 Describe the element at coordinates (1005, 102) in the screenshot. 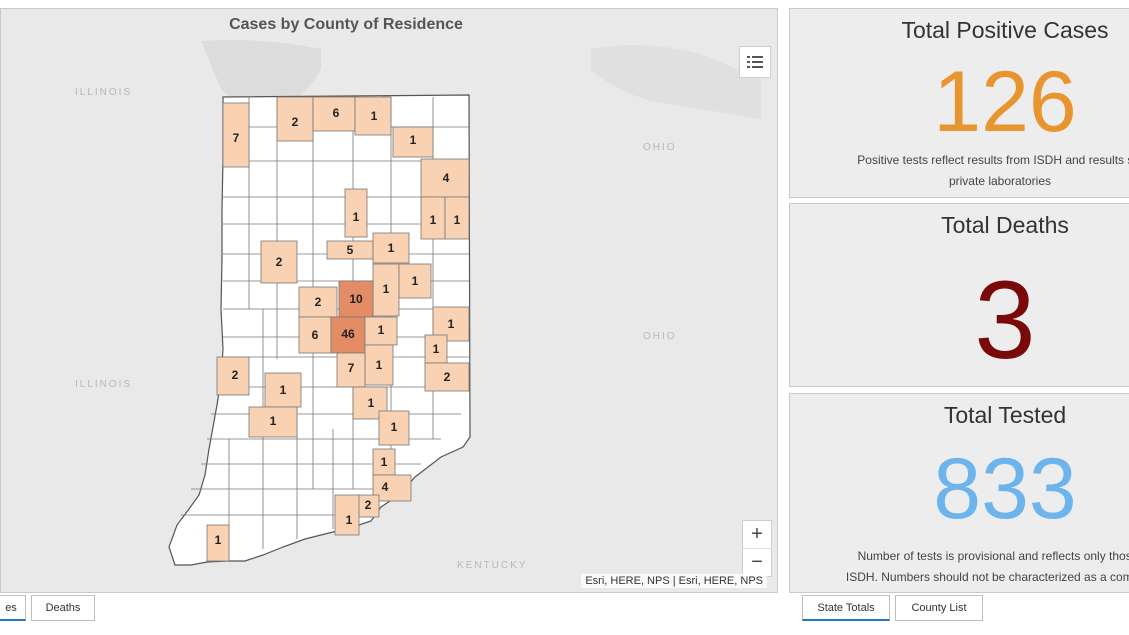

I see `positive-cases-value: 126` at that location.